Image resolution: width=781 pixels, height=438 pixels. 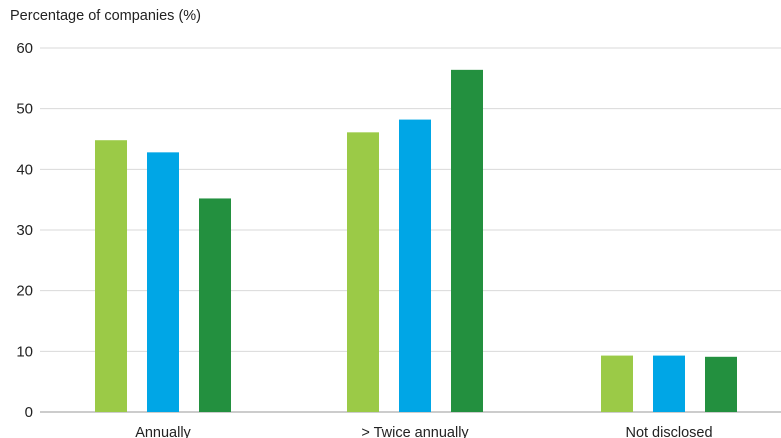 What do you see at coordinates (24, 291) in the screenshot?
I see `y-tick-label: 20` at bounding box center [24, 291].